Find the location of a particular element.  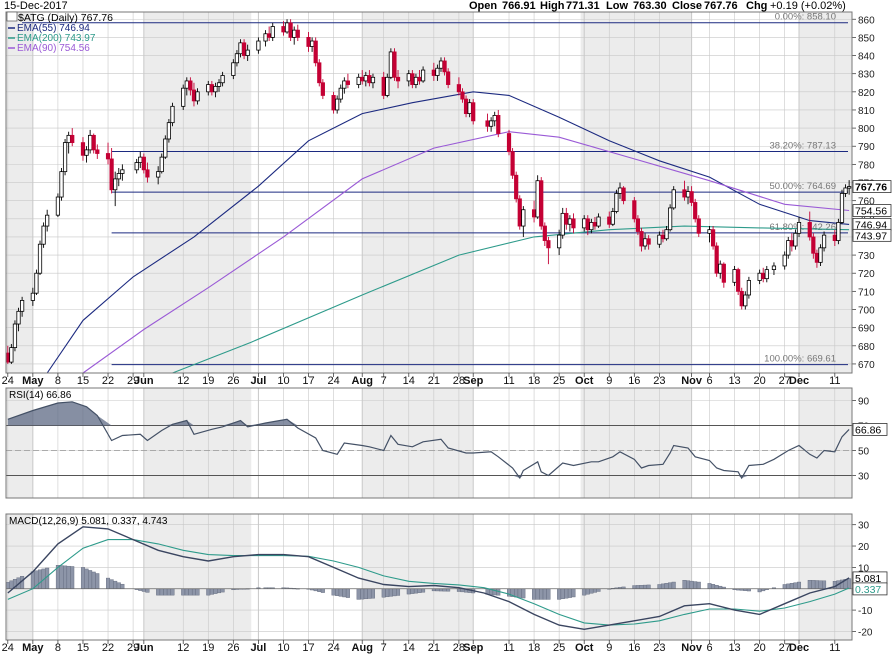

x-tick-label: 20 is located at coordinates (760, 381).